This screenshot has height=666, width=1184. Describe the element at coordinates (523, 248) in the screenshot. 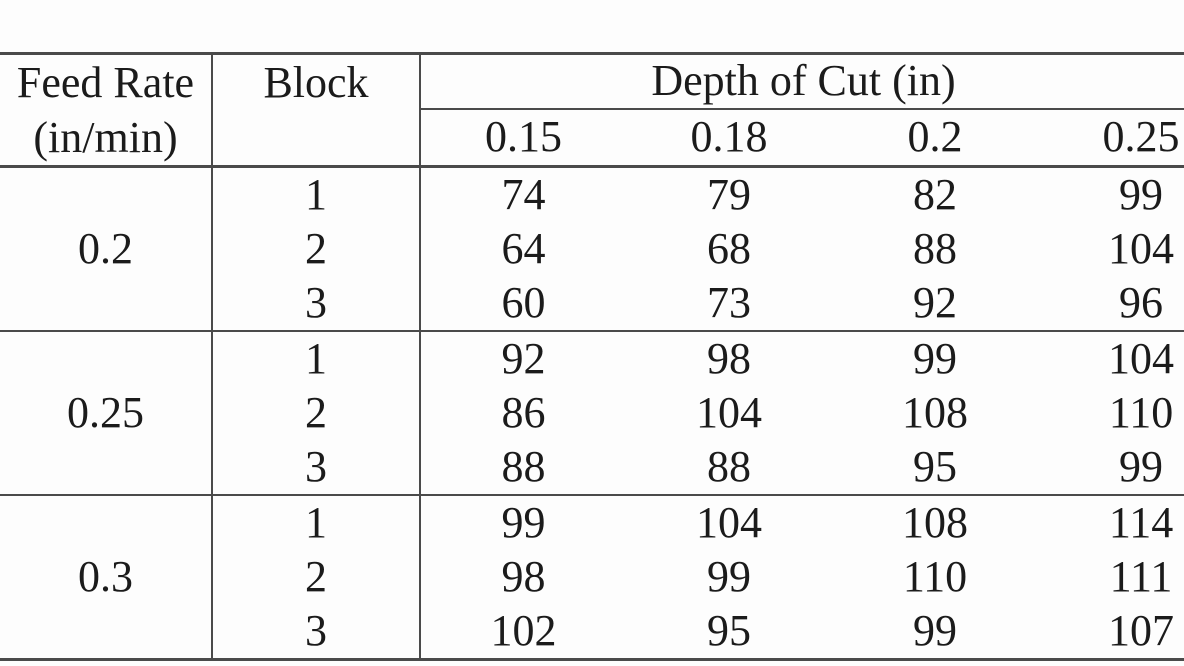

I see `value-cell: 64` at that location.